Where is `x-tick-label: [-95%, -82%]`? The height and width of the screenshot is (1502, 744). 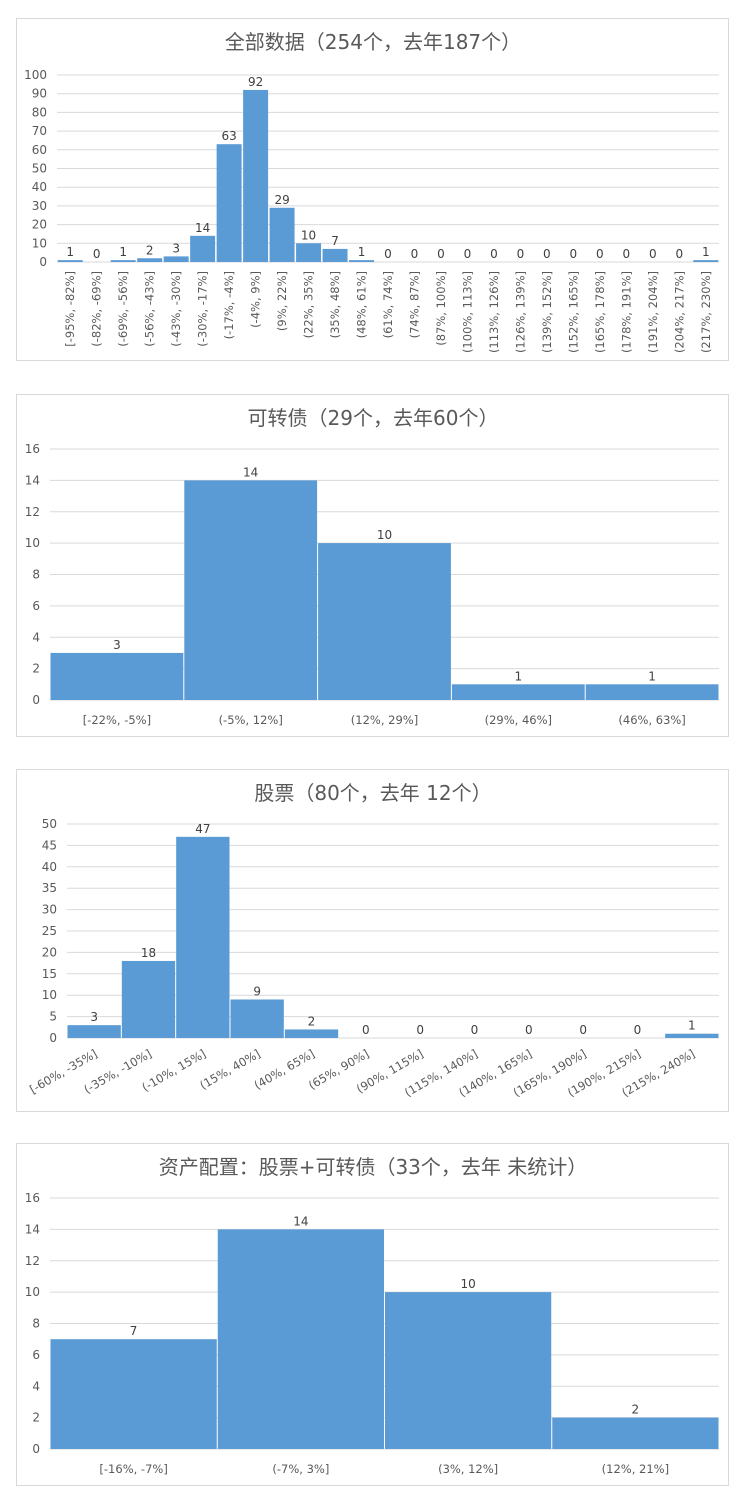 x-tick-label: [-95%, -82%] is located at coordinates (70, 309).